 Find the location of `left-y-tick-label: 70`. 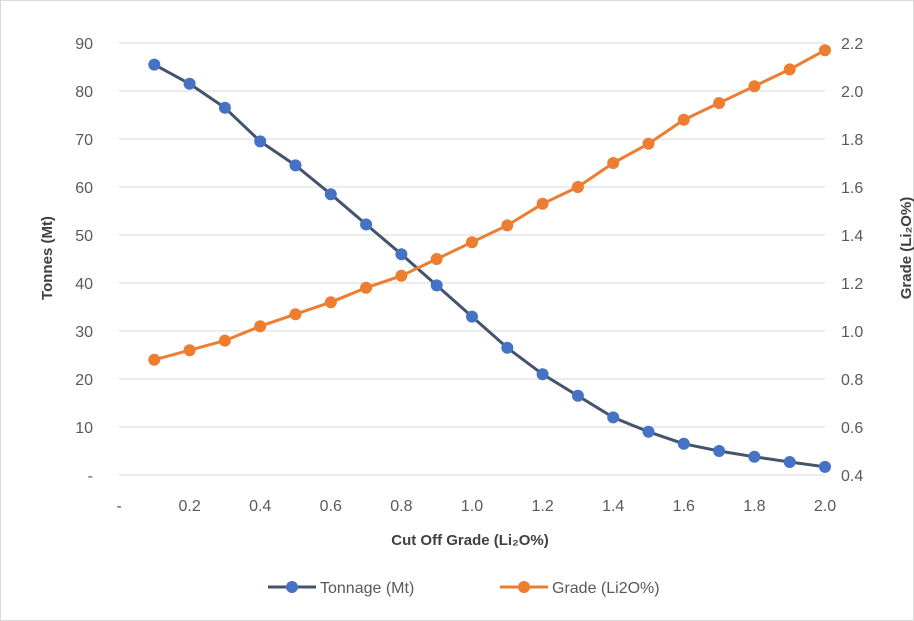

left-y-tick-label: 70 is located at coordinates (84, 140).